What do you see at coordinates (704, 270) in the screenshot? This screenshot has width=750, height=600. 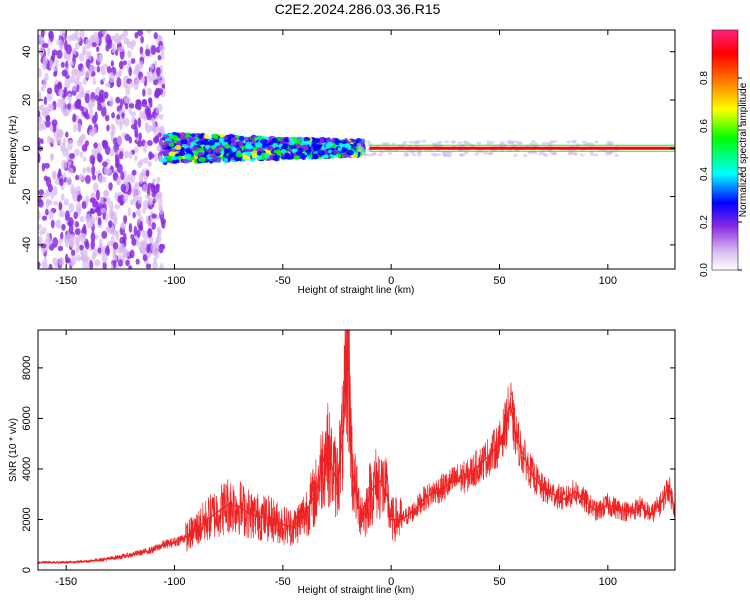 I see `colorbar-tick-label: 0.0` at bounding box center [704, 270].